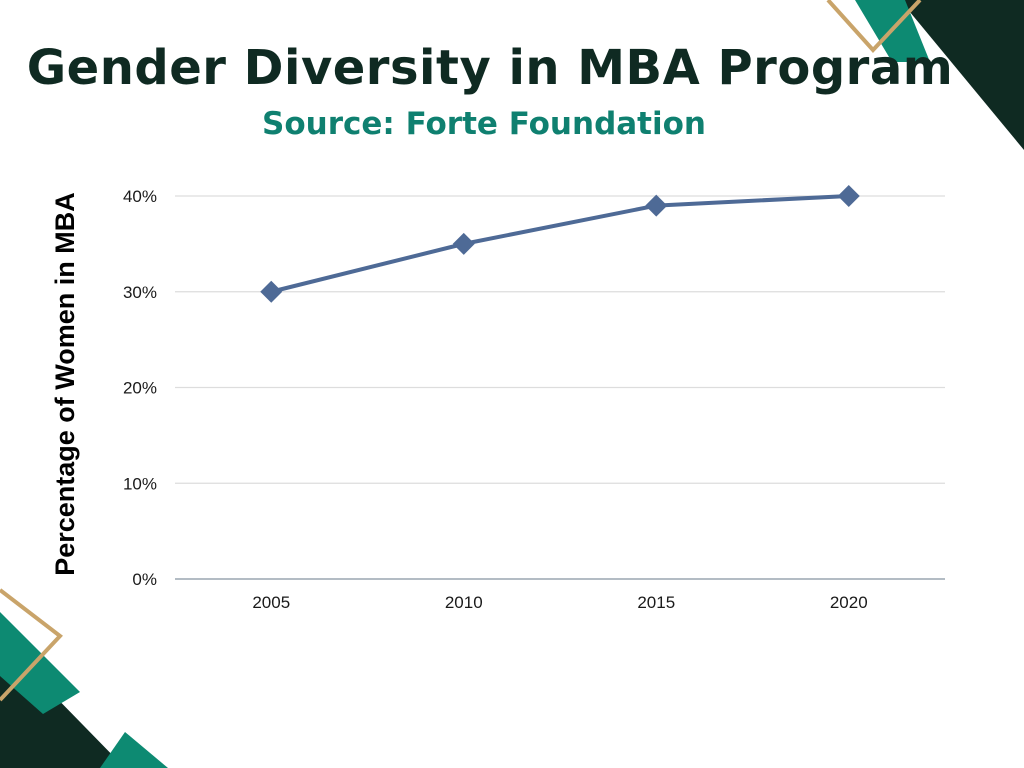 The image size is (1024, 768). What do you see at coordinates (140, 388) in the screenshot?
I see `y-tick-label: 20%` at bounding box center [140, 388].